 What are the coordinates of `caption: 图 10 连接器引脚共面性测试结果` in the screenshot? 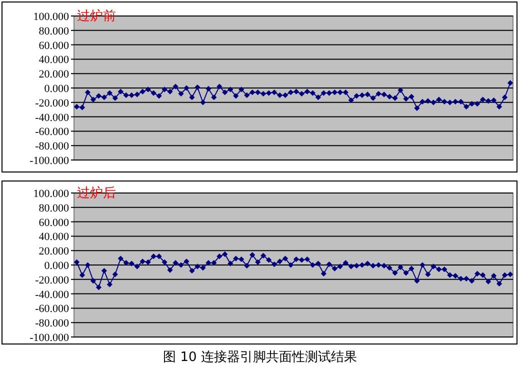 It's located at (260, 357).